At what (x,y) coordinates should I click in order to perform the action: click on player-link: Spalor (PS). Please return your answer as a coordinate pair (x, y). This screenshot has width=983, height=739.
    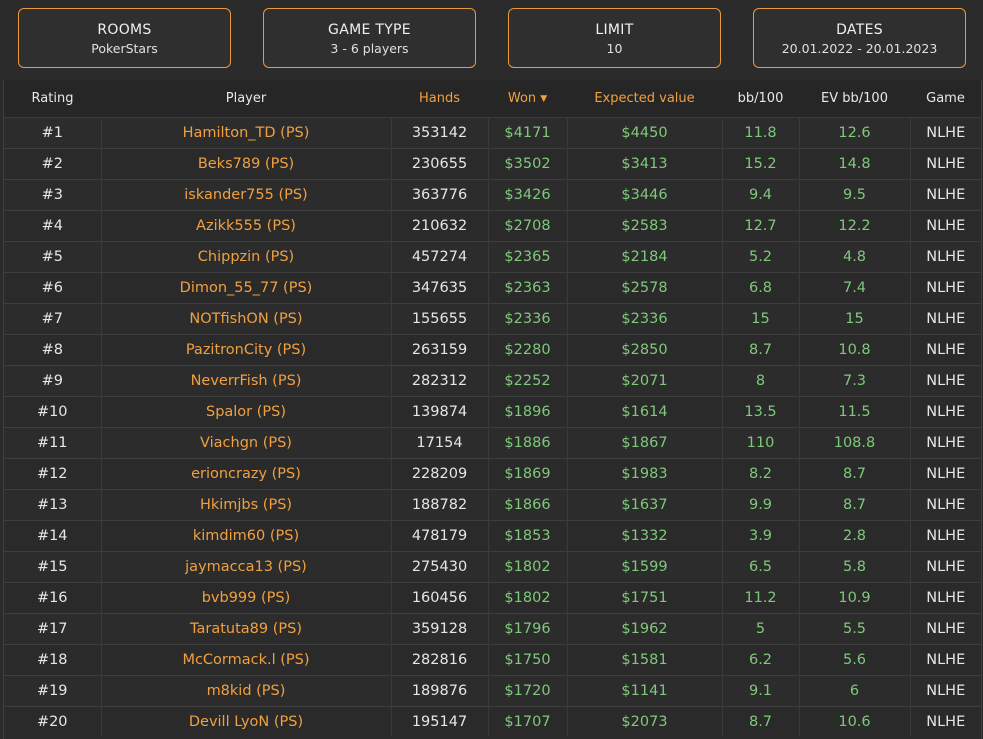
    Looking at the image, I should click on (246, 412).